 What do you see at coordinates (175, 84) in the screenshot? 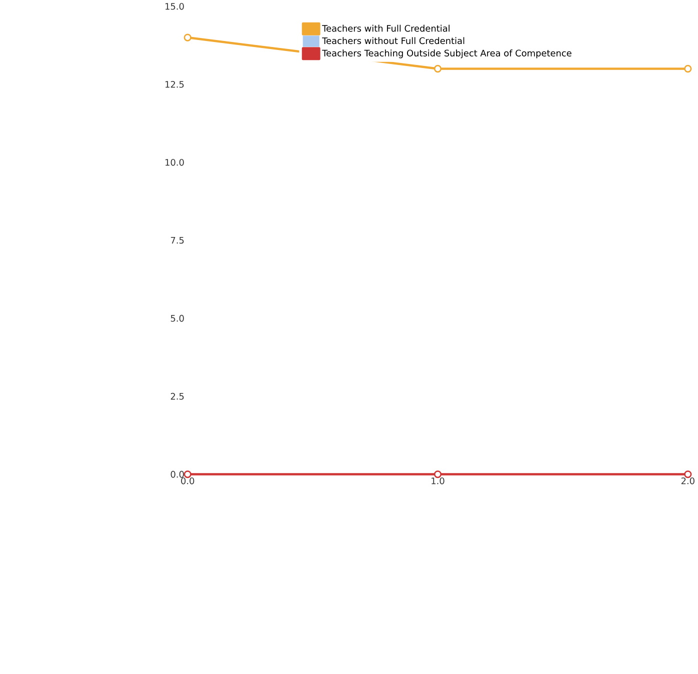
I see `y-tick-label: 12.5` at bounding box center [175, 84].